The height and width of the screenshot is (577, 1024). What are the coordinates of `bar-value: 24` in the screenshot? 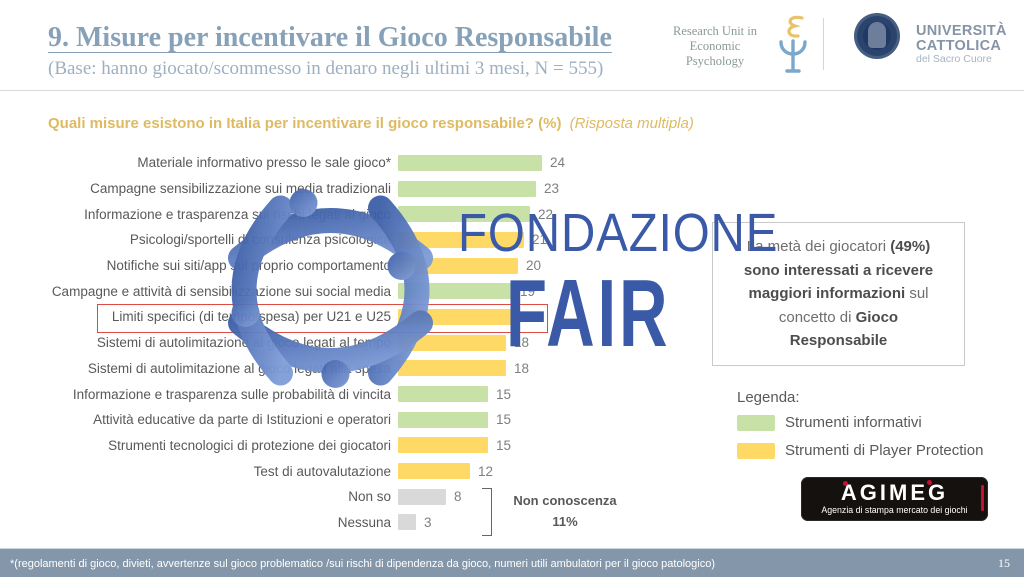 It's located at (558, 163).